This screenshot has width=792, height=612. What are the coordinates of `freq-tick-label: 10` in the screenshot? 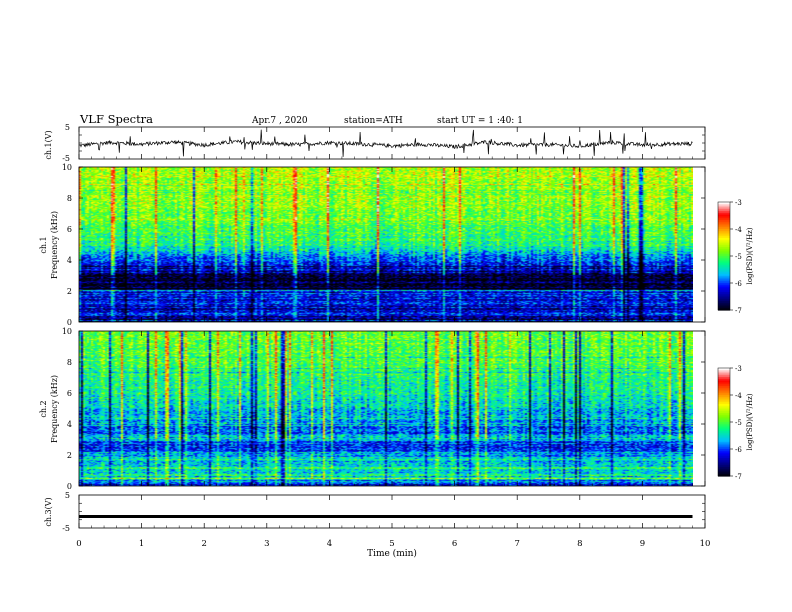 It's located at (67, 331).